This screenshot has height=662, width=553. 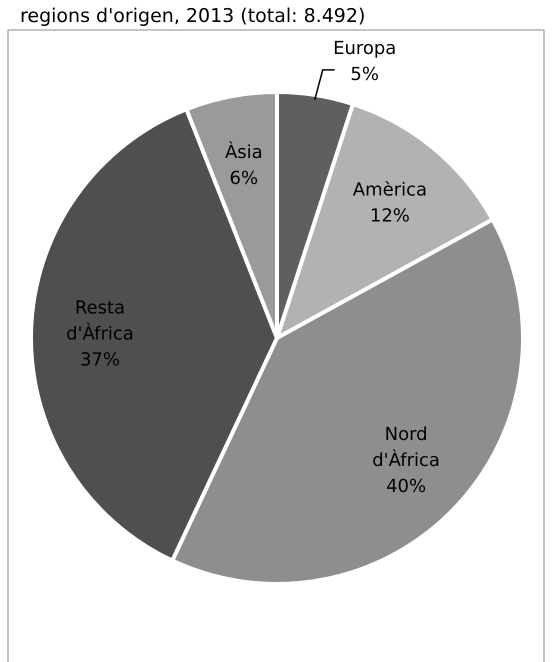 I want to click on data-label: 37%, so click(x=100, y=359).